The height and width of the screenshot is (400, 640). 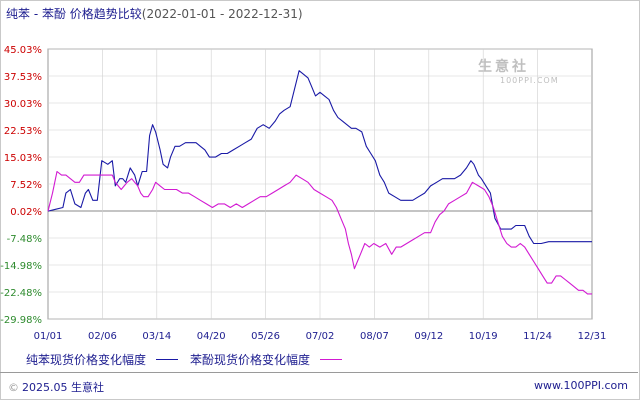 I want to click on y-tick-label: -29.98%, so click(x=21, y=320).